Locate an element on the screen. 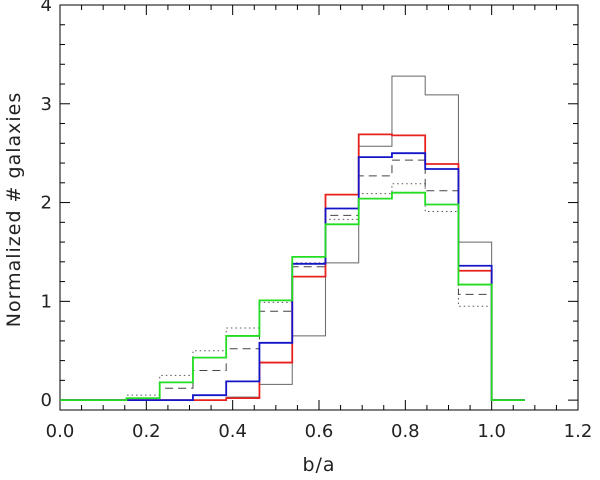 The image size is (600, 480). y-tick-label: 4 is located at coordinates (46, 8).